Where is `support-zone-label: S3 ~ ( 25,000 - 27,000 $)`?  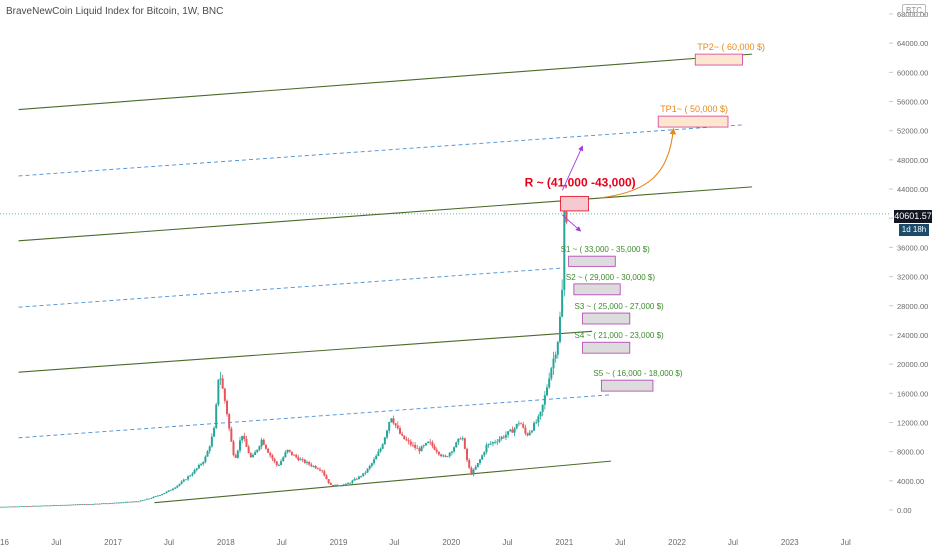 support-zone-label: S3 ~ ( 25,000 - 27,000 $) is located at coordinates (620, 306).